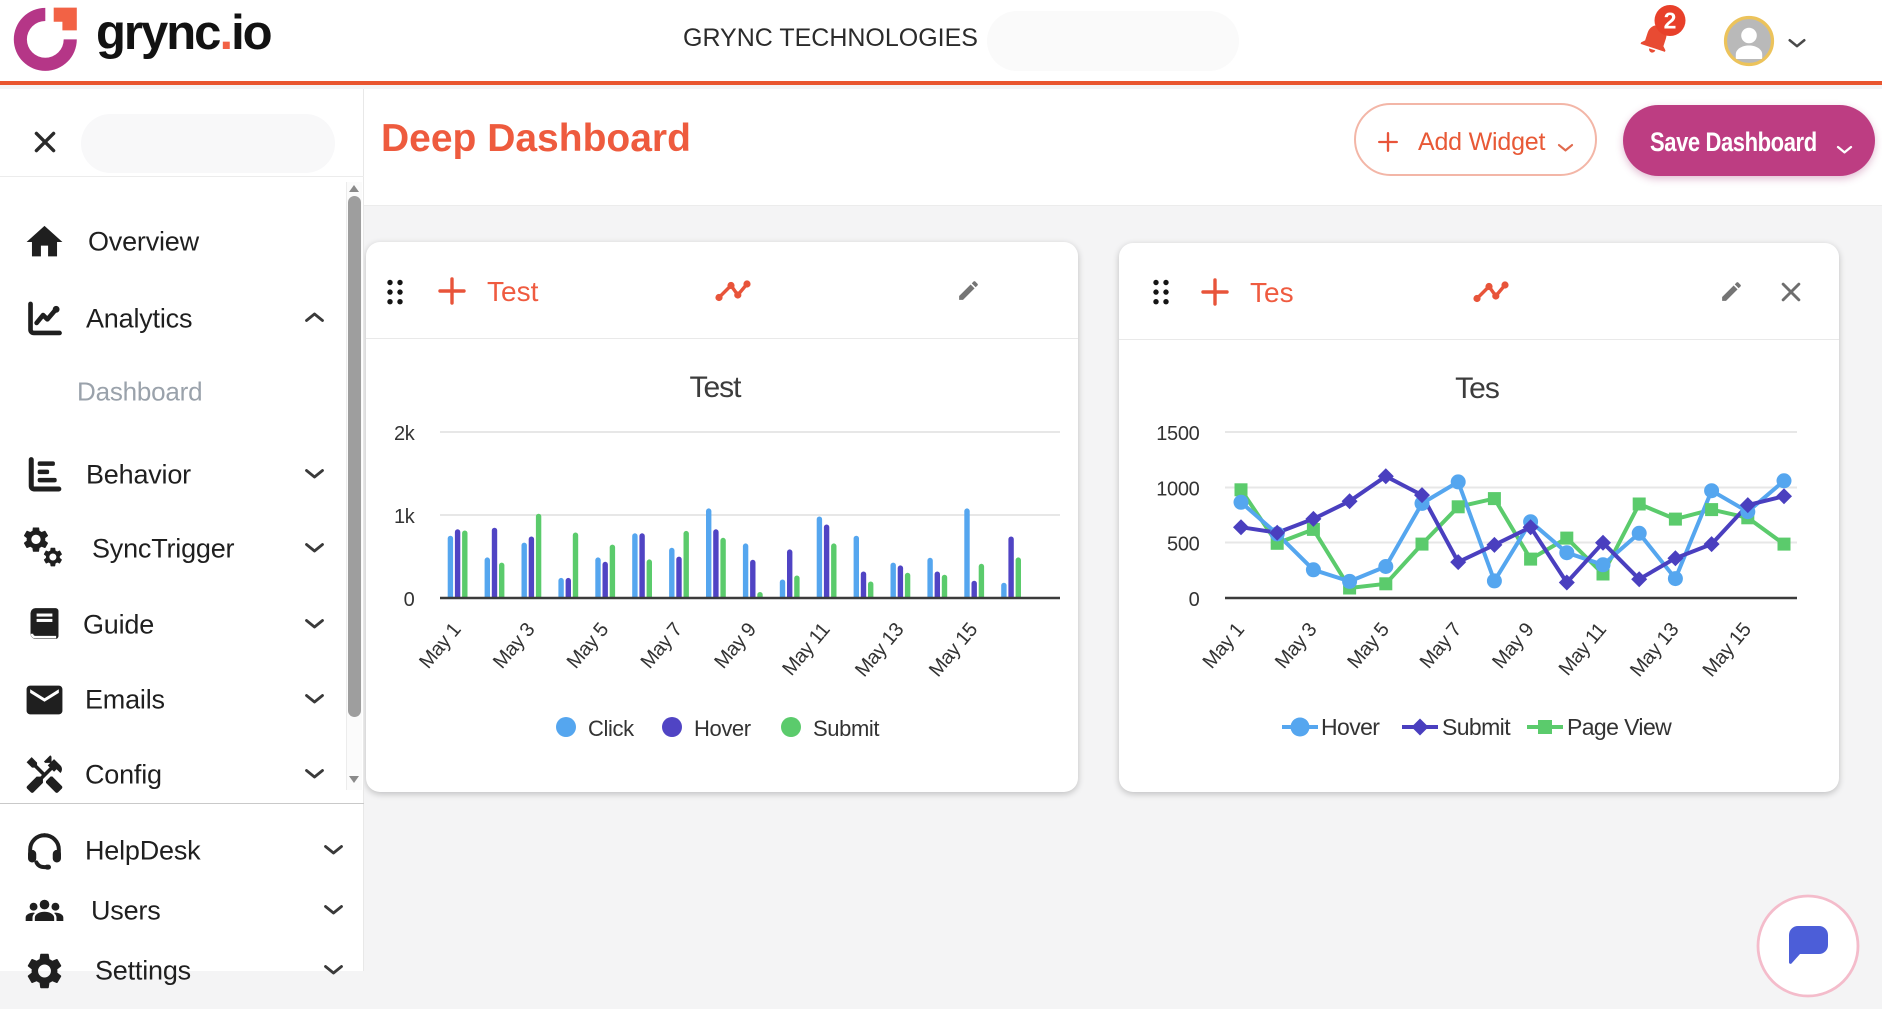 The image size is (1882, 1009). Describe the element at coordinates (1477, 388) in the screenshot. I see `svg-text: Tes` at that location.